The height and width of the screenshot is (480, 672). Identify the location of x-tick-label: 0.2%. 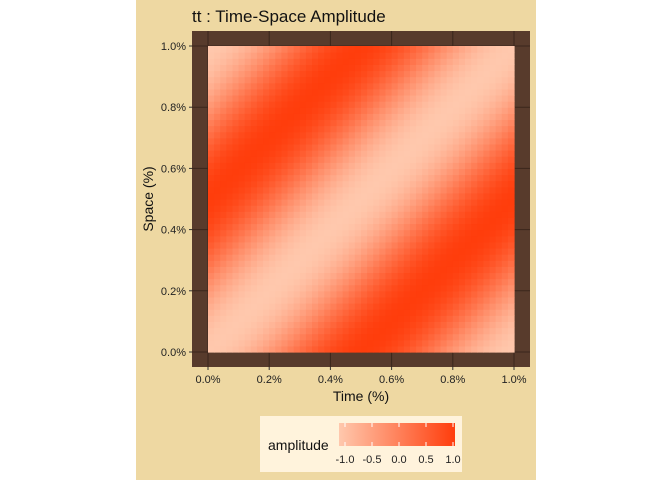
(269, 380).